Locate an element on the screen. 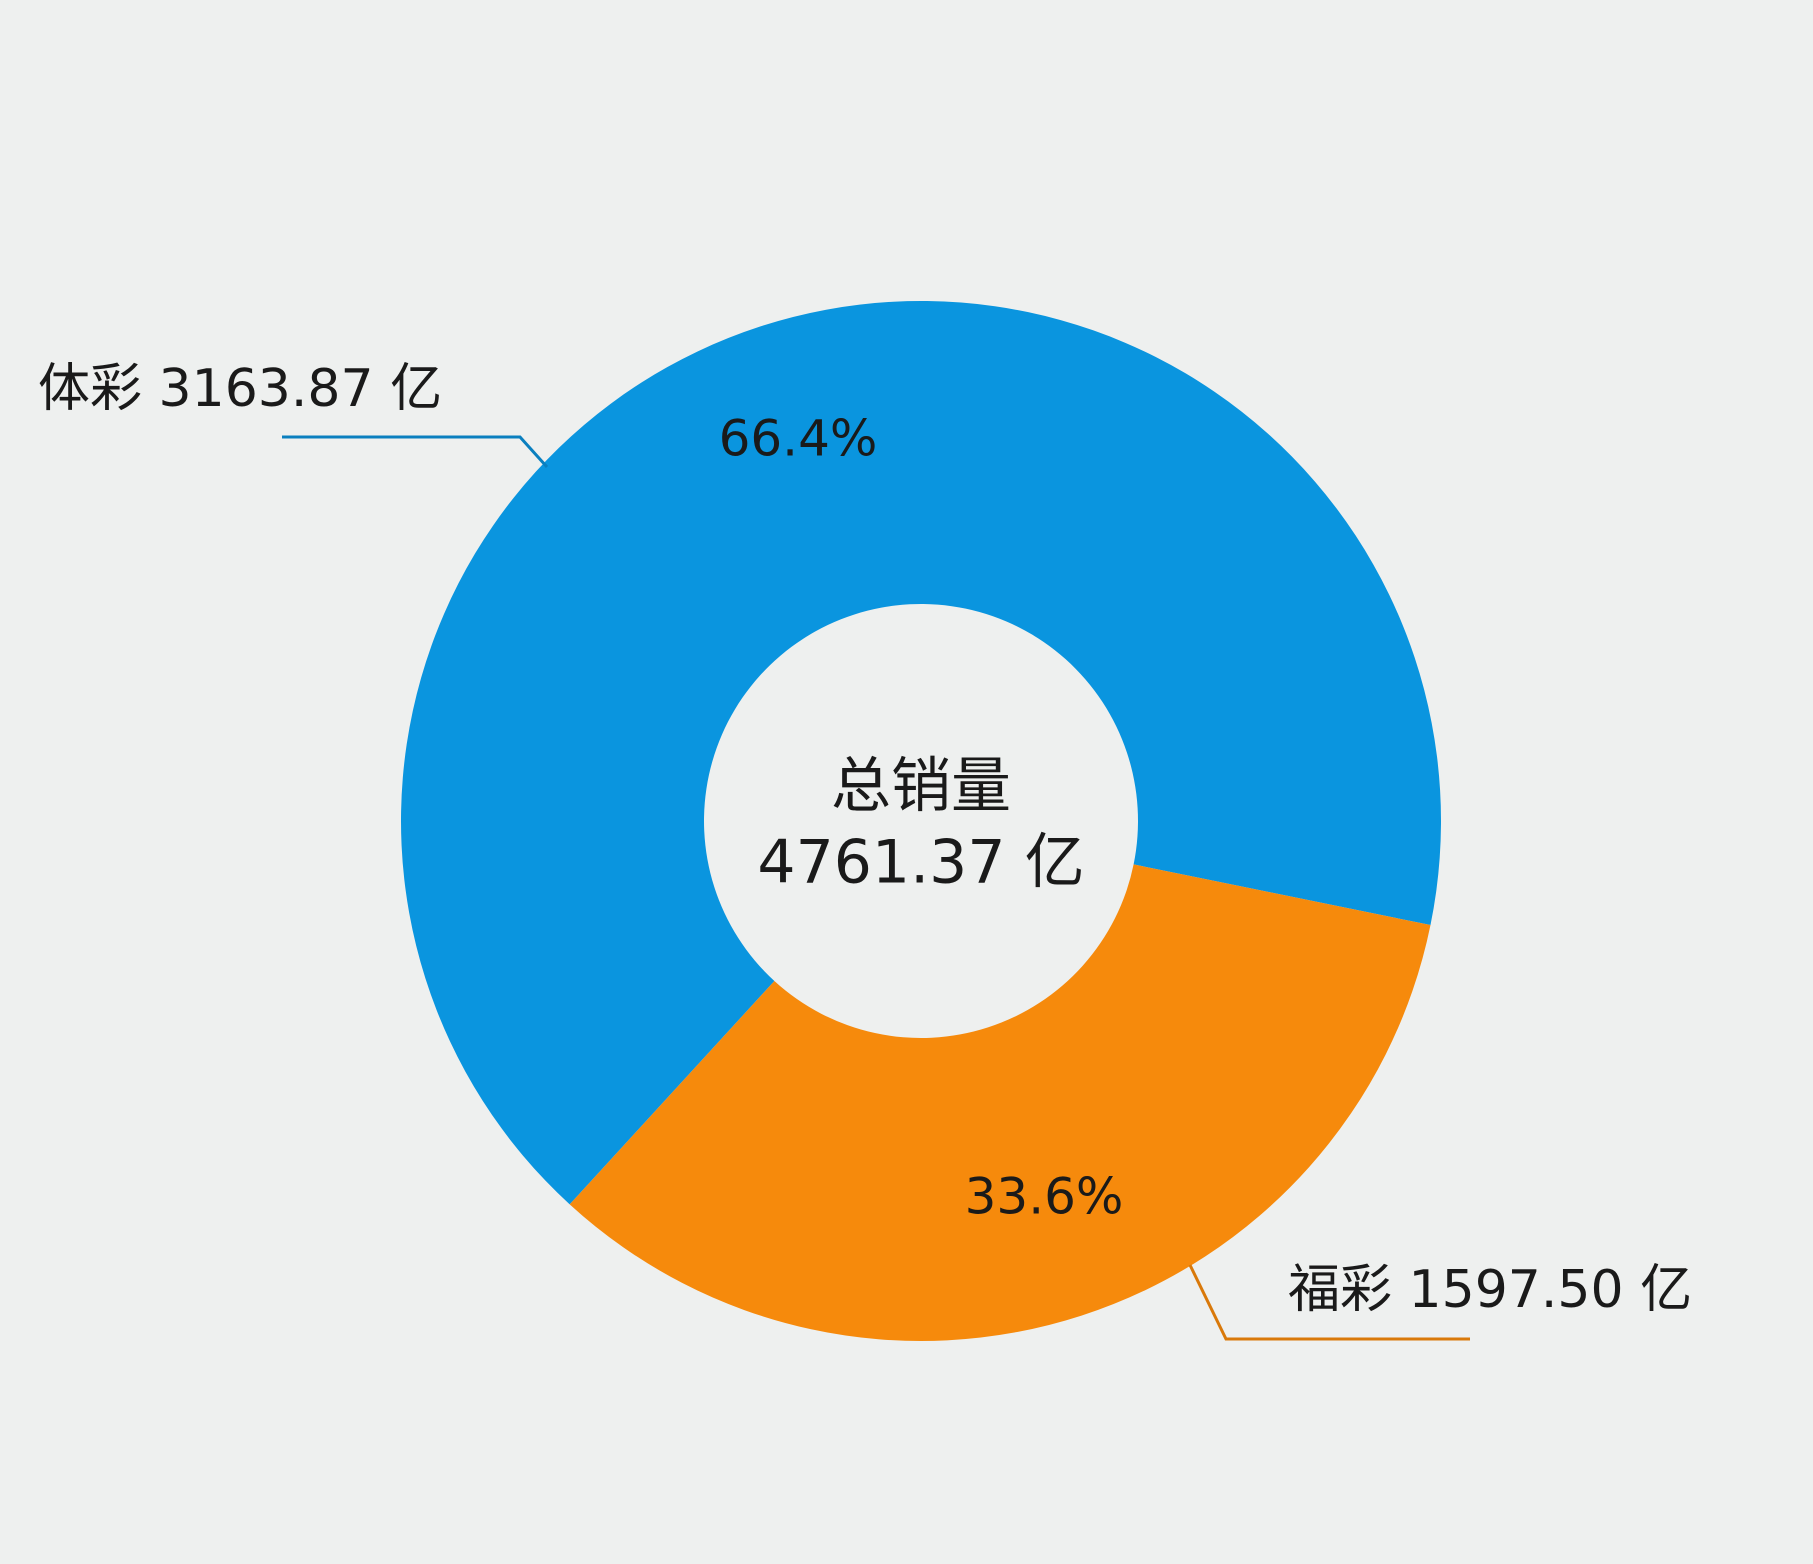 This screenshot has width=1813, height=1564. outer-label: 体彩 3163.87 亿 is located at coordinates (240, 389).